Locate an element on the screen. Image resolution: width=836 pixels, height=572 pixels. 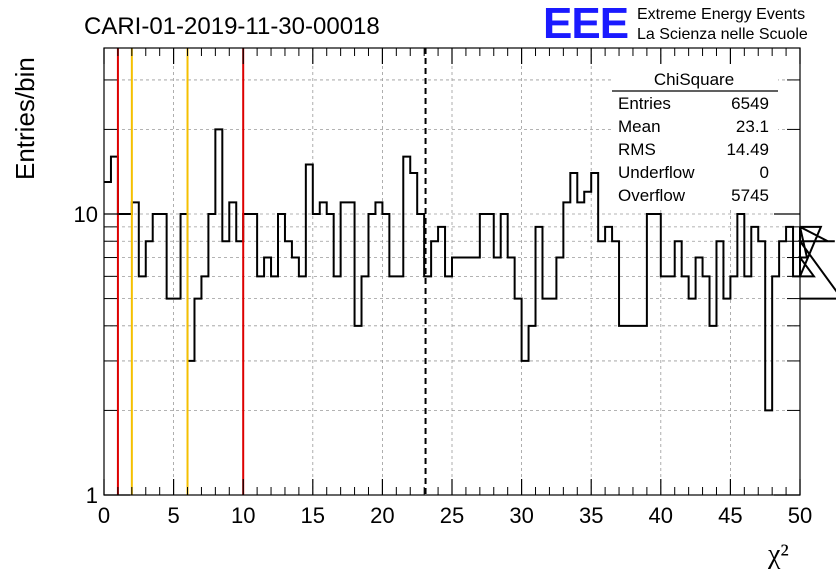
logo-line-2: La Scienza nelle Scuole is located at coordinates (722, 34).